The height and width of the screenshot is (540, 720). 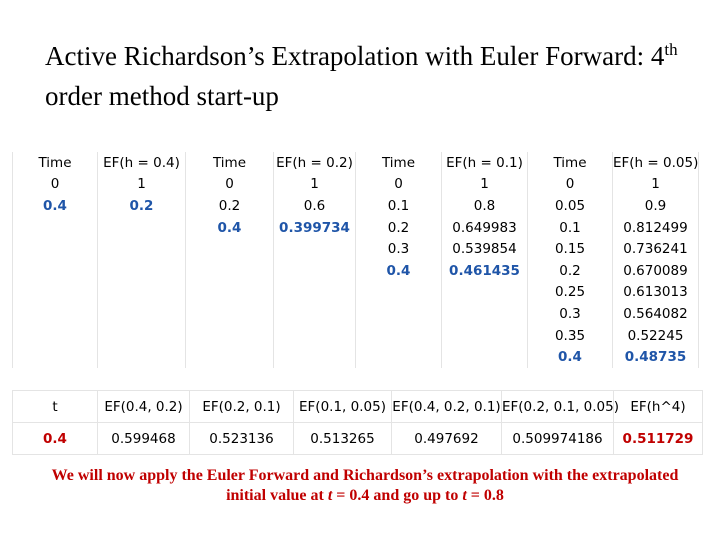 I want to click on value-cell: 0.497692, so click(x=446, y=438).